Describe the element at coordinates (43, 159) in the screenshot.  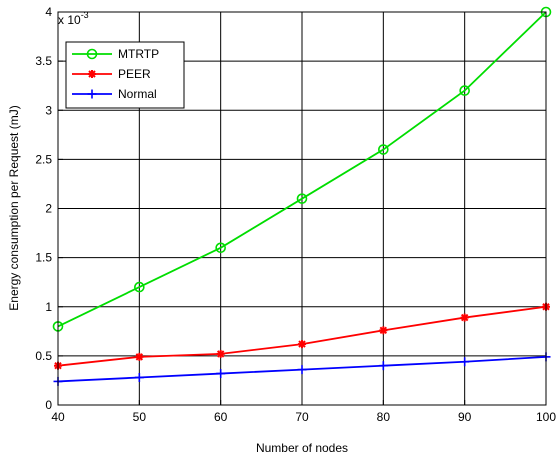
I see `y-tick-label: 2.5` at that location.